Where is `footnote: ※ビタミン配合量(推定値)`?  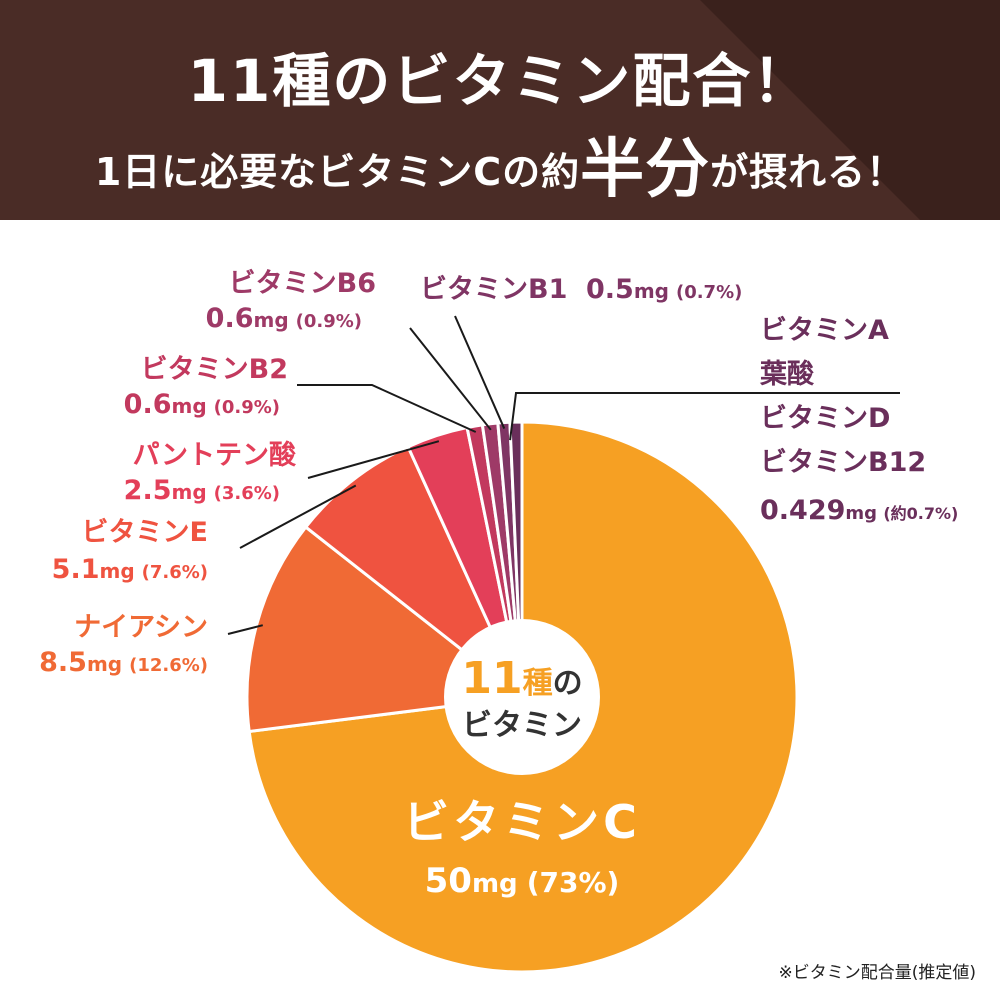 footnote: ※ビタミン配合量(推定値) is located at coordinates (877, 973).